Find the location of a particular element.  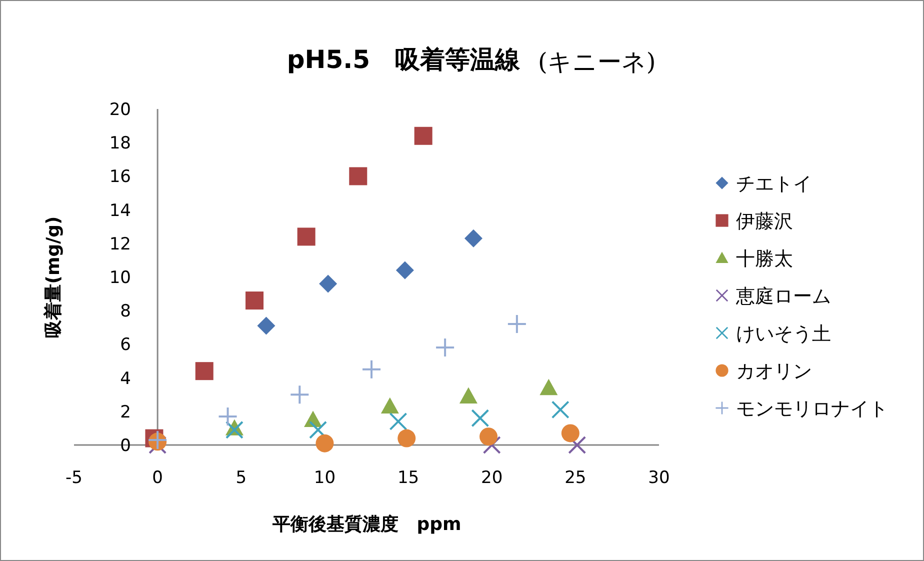

y-tick-label: 20 is located at coordinates (120, 110).